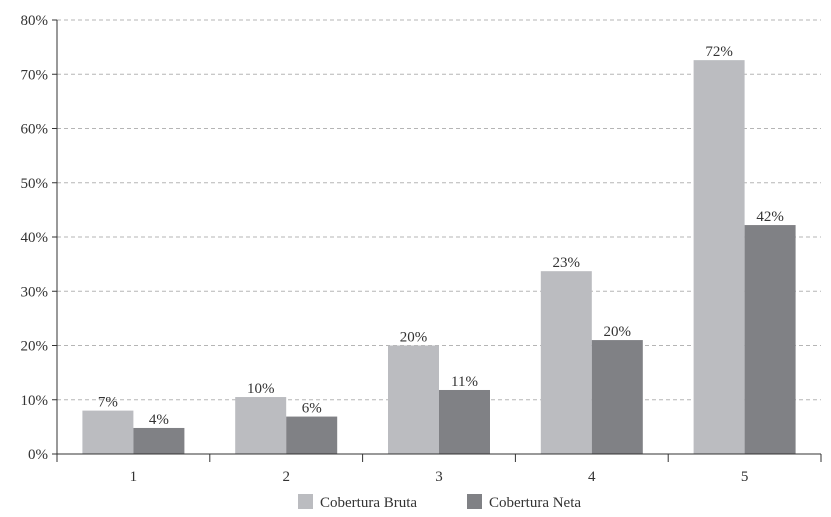 The image size is (831, 517). Describe the element at coordinates (439, 502) in the screenshot. I see `legend: Cobertura Bruta Cobertura Neta` at that location.